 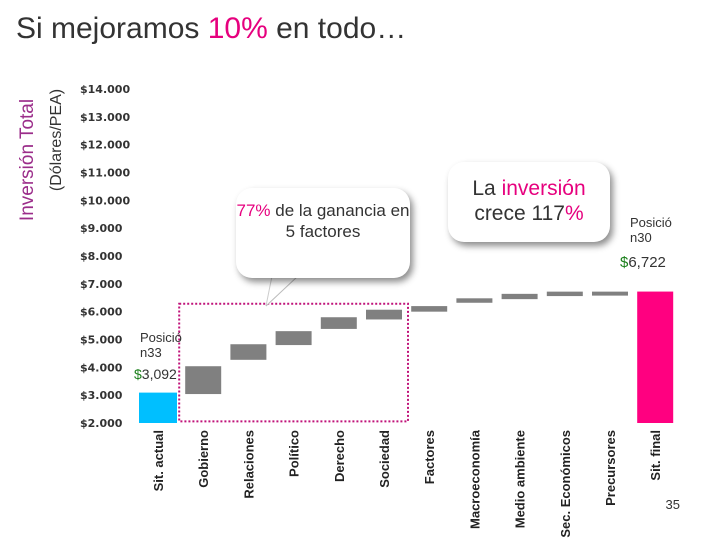 What do you see at coordinates (294, 453) in the screenshot?
I see `category-label: Político` at bounding box center [294, 453].